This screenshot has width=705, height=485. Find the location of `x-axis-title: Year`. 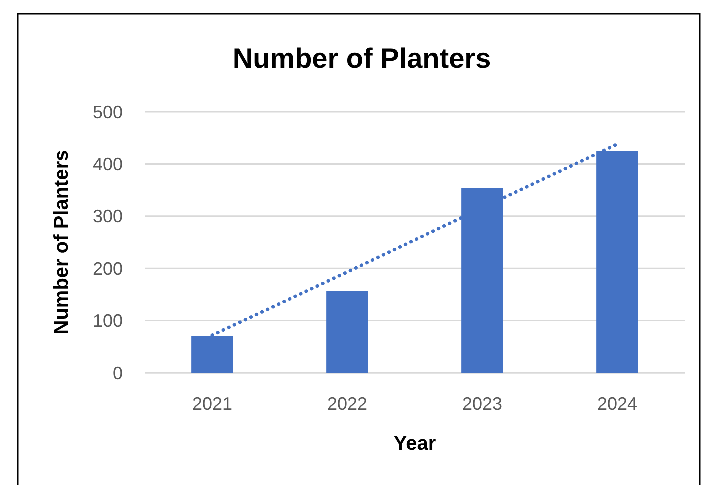

x-axis-title: Year is located at coordinates (415, 444).